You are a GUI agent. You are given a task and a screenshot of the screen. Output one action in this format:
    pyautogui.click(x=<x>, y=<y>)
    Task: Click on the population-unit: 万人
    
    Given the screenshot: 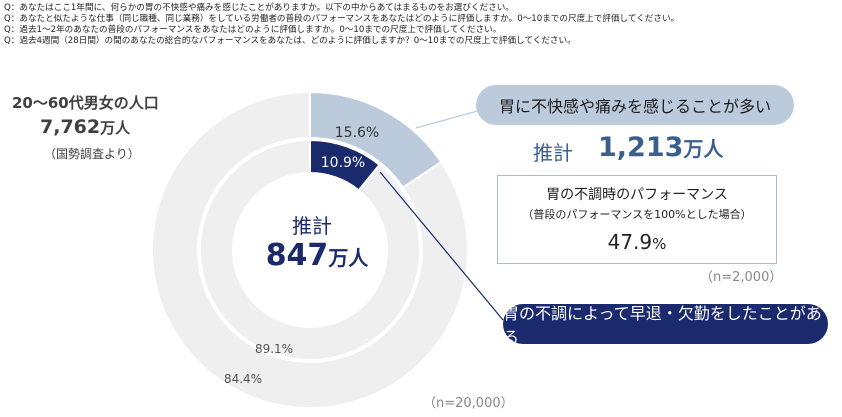 What is the action you would take?
    pyautogui.click(x=115, y=128)
    